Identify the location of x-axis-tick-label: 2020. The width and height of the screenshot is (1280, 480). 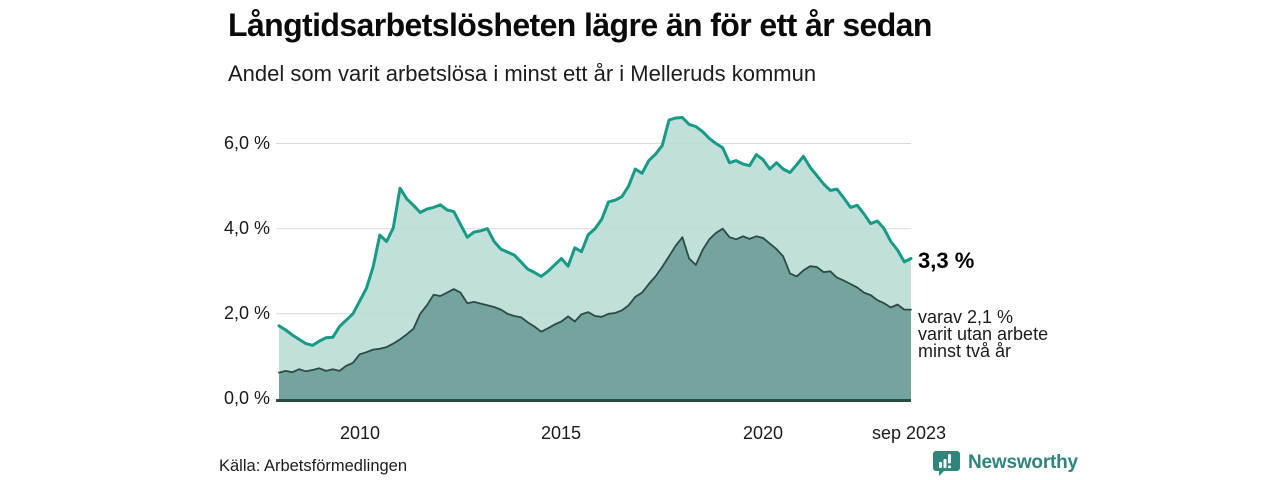
(763, 433).